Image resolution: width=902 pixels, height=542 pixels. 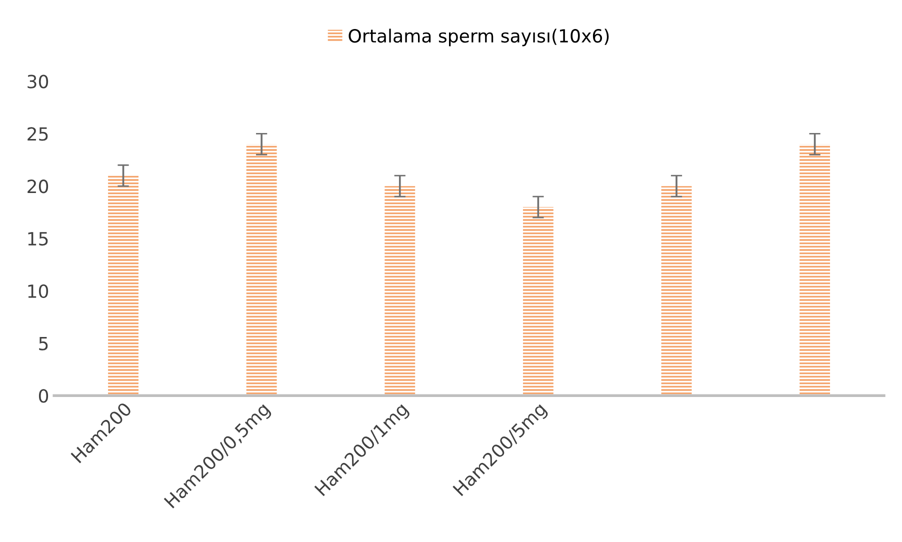 I want to click on y-tick-label: 20, so click(x=38, y=187).